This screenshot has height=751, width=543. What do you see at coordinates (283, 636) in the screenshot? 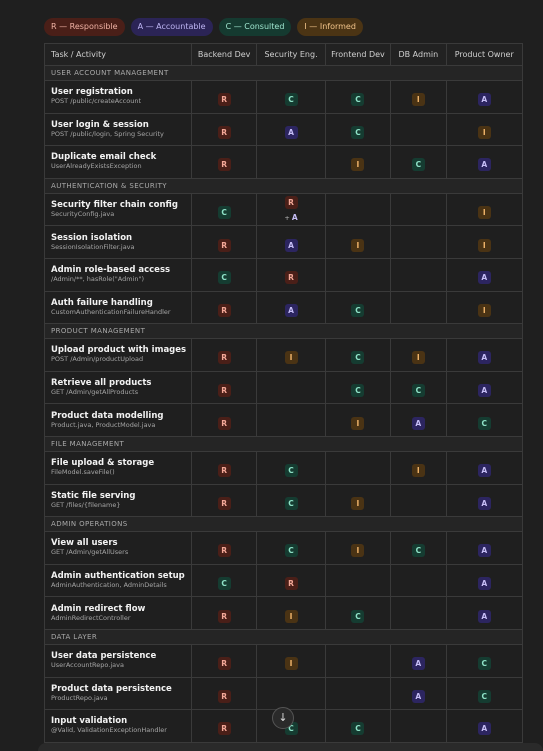
I see `section-row: DATA LAYER` at bounding box center [283, 636].